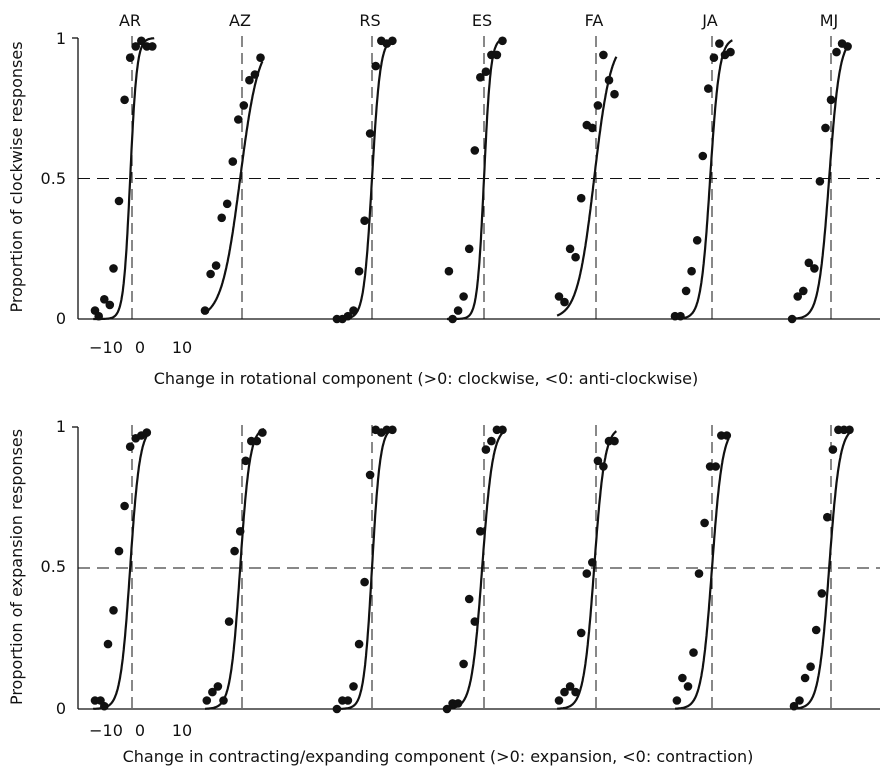 Image resolution: width=880 pixels, height=768 pixels. What do you see at coordinates (61, 426) in the screenshot?
I see `expansion-y-tick-1: 1` at bounding box center [61, 426].